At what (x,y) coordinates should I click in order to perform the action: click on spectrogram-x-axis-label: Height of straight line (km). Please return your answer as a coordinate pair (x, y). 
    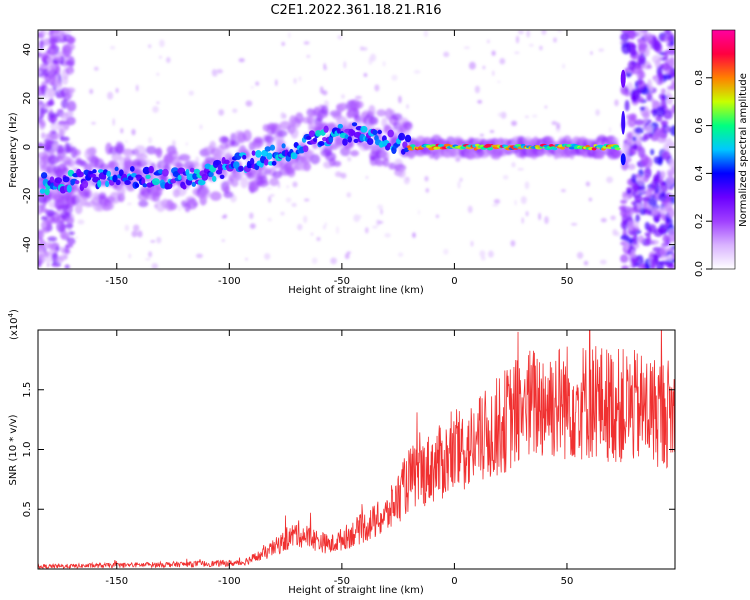
    Looking at the image, I should click on (356, 290).